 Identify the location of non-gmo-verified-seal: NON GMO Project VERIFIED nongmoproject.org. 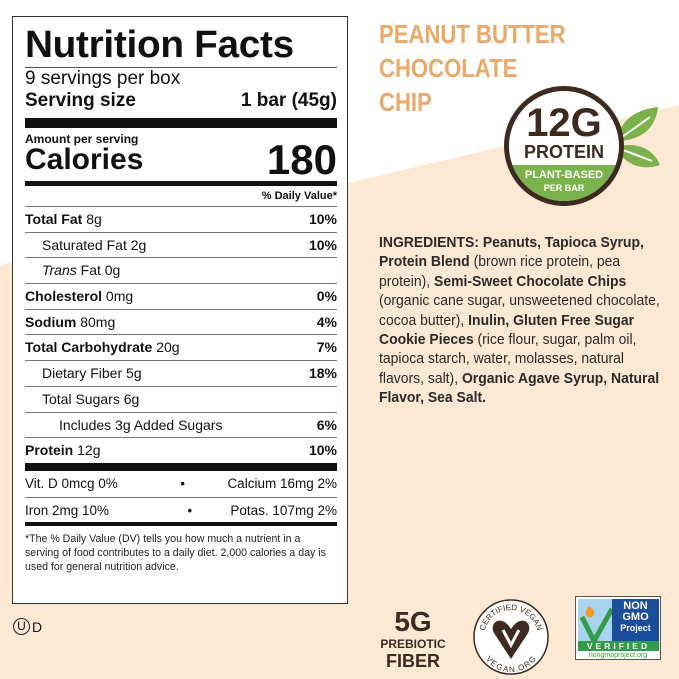
(618, 628).